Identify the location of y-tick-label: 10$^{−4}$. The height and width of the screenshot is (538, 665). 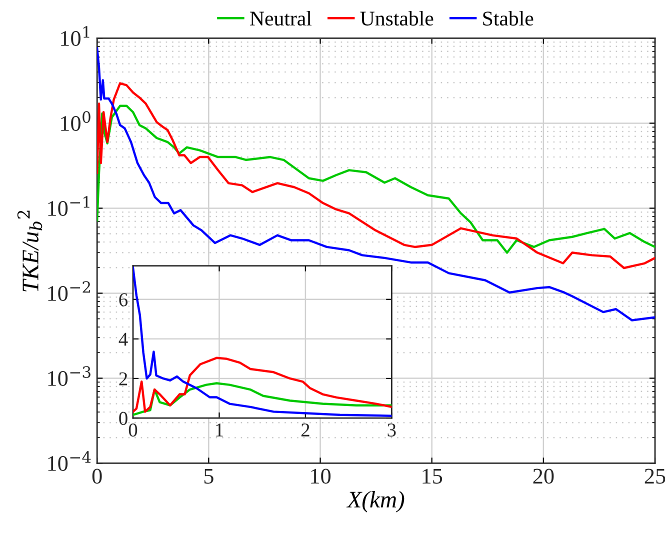
(69, 461).